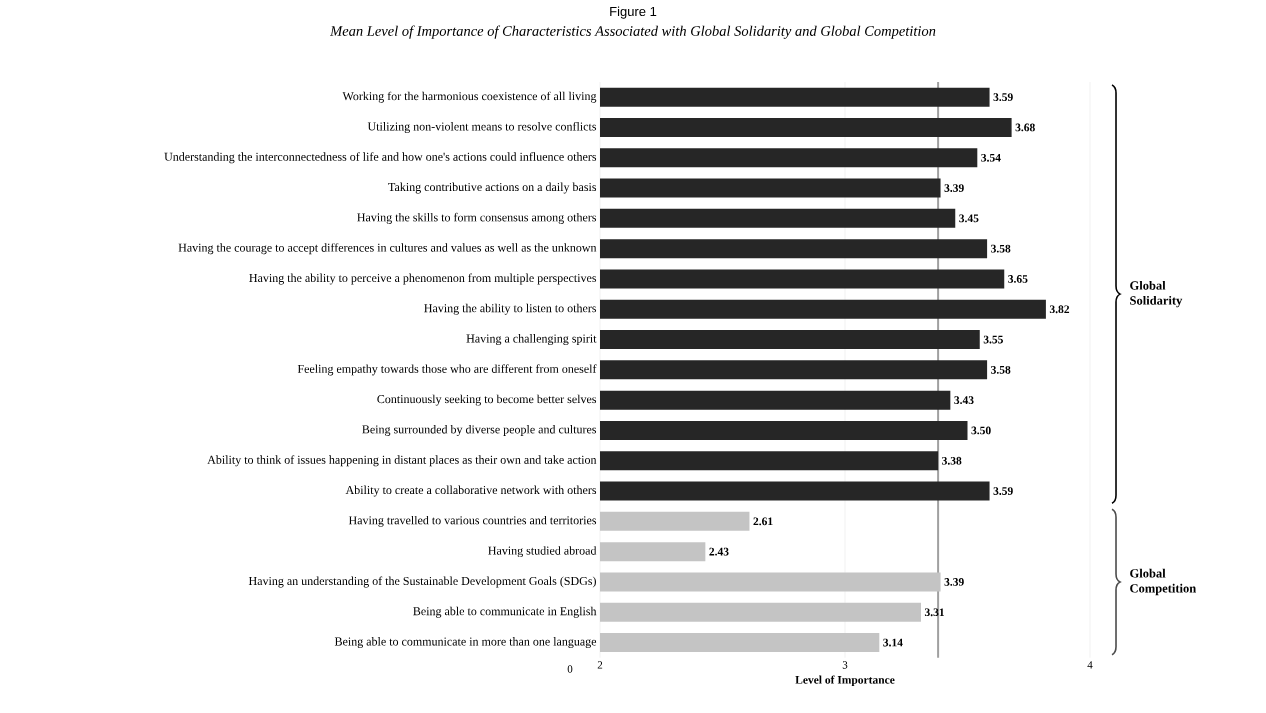 The image size is (1266, 713). What do you see at coordinates (964, 400) in the screenshot?
I see `data-label: 3.43` at bounding box center [964, 400].